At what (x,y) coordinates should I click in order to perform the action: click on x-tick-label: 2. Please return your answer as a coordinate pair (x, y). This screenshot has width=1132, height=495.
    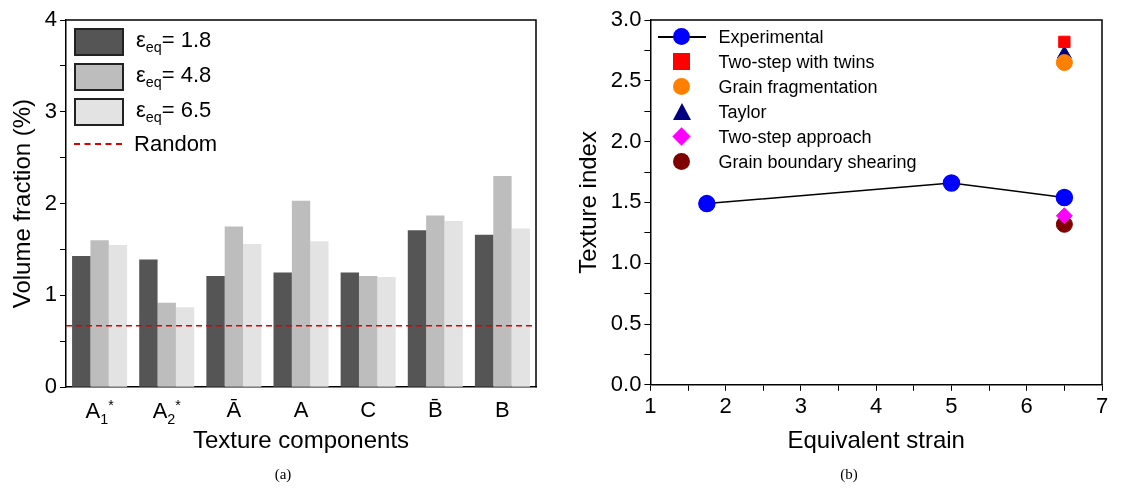
    Looking at the image, I should click on (725, 406).